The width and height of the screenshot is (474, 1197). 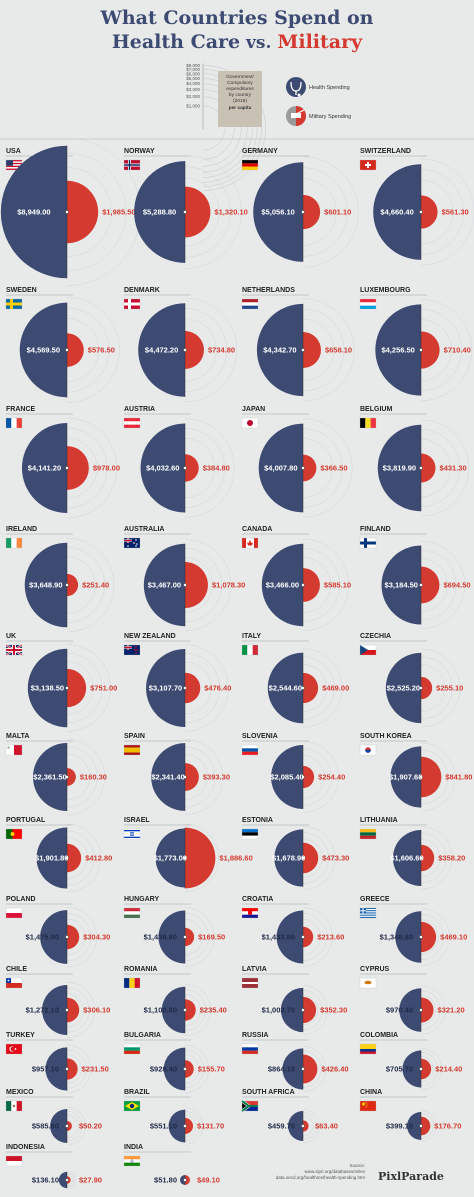 What do you see at coordinates (73, 585) in the screenshot?
I see `military-semicircle-ireland` at bounding box center [73, 585].